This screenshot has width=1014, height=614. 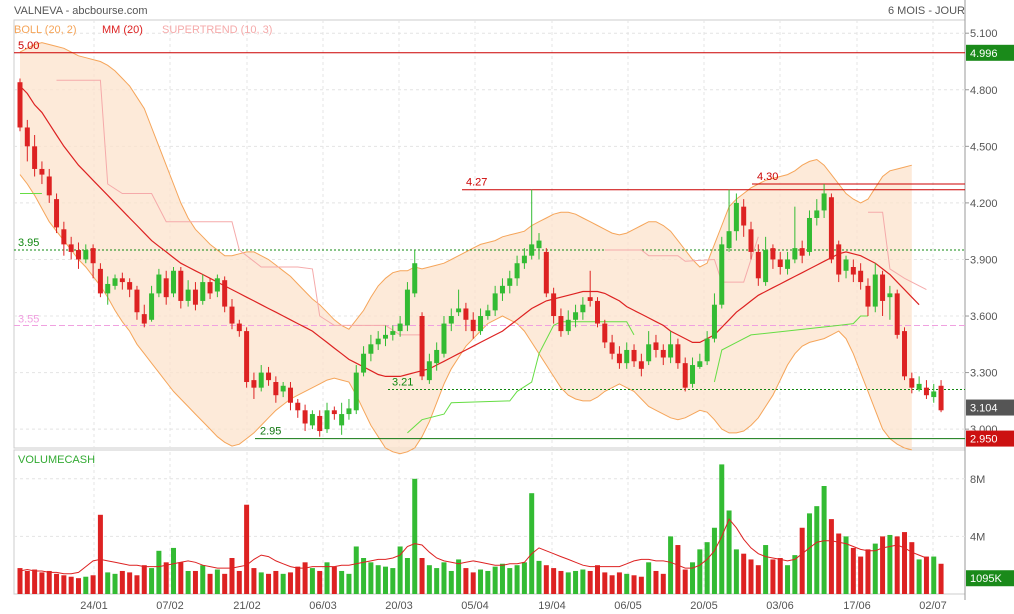 I want to click on volume-title: VOLUMECASH, so click(x=56, y=460).